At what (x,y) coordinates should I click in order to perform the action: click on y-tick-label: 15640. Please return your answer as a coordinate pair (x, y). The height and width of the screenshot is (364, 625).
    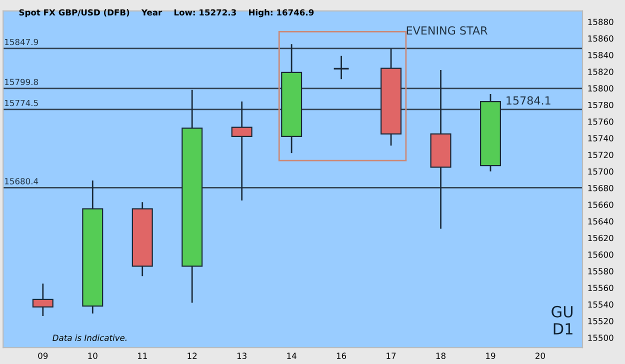
    Looking at the image, I should click on (601, 221).